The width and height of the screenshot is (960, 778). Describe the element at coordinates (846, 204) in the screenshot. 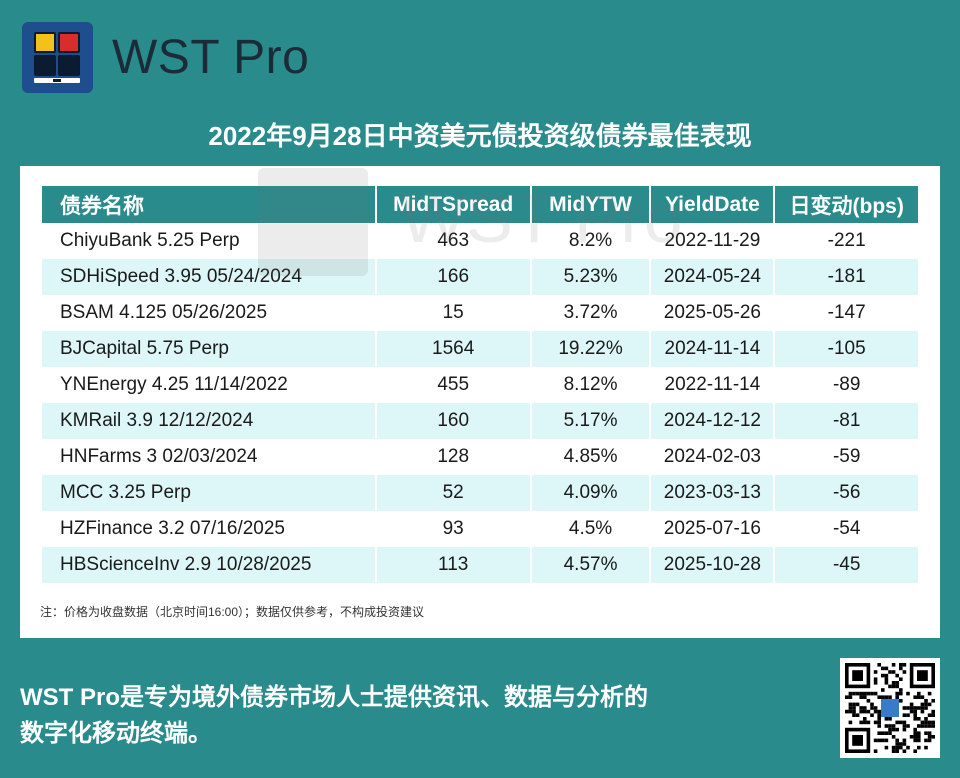

I see `header-daily-change: 日变动(bps)` at that location.